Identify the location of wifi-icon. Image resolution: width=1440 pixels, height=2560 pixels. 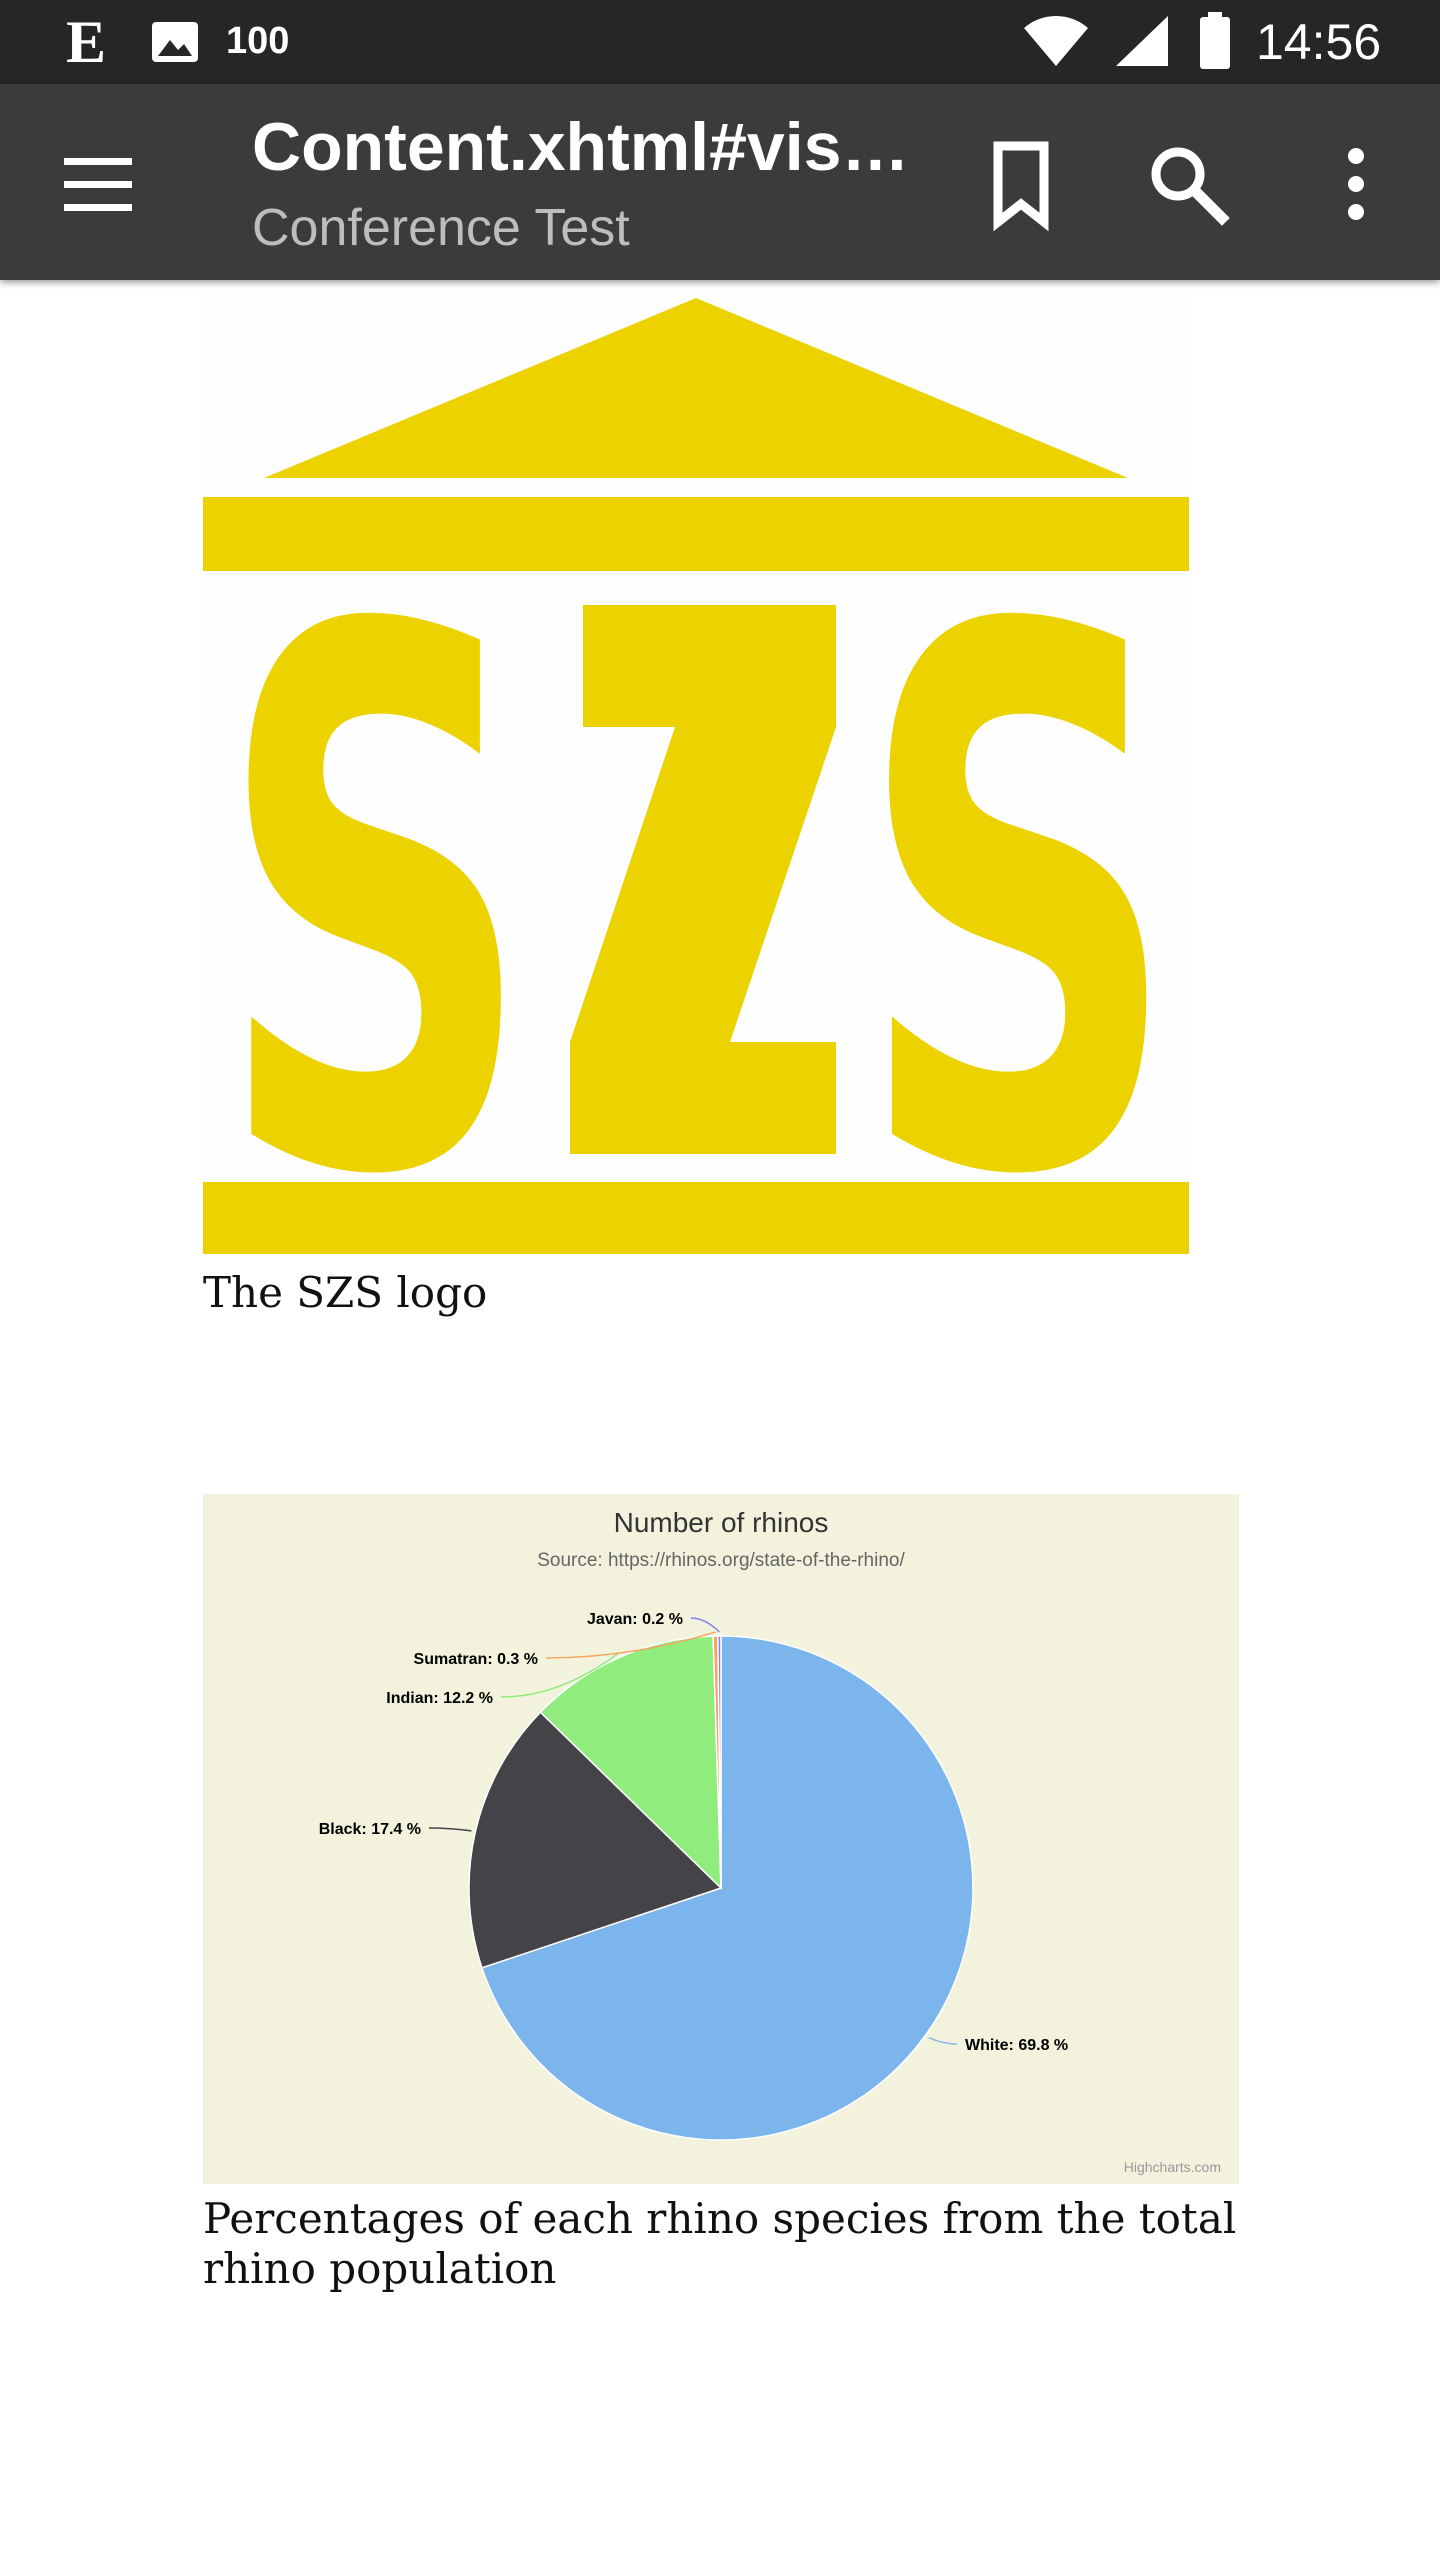
(1056, 41).